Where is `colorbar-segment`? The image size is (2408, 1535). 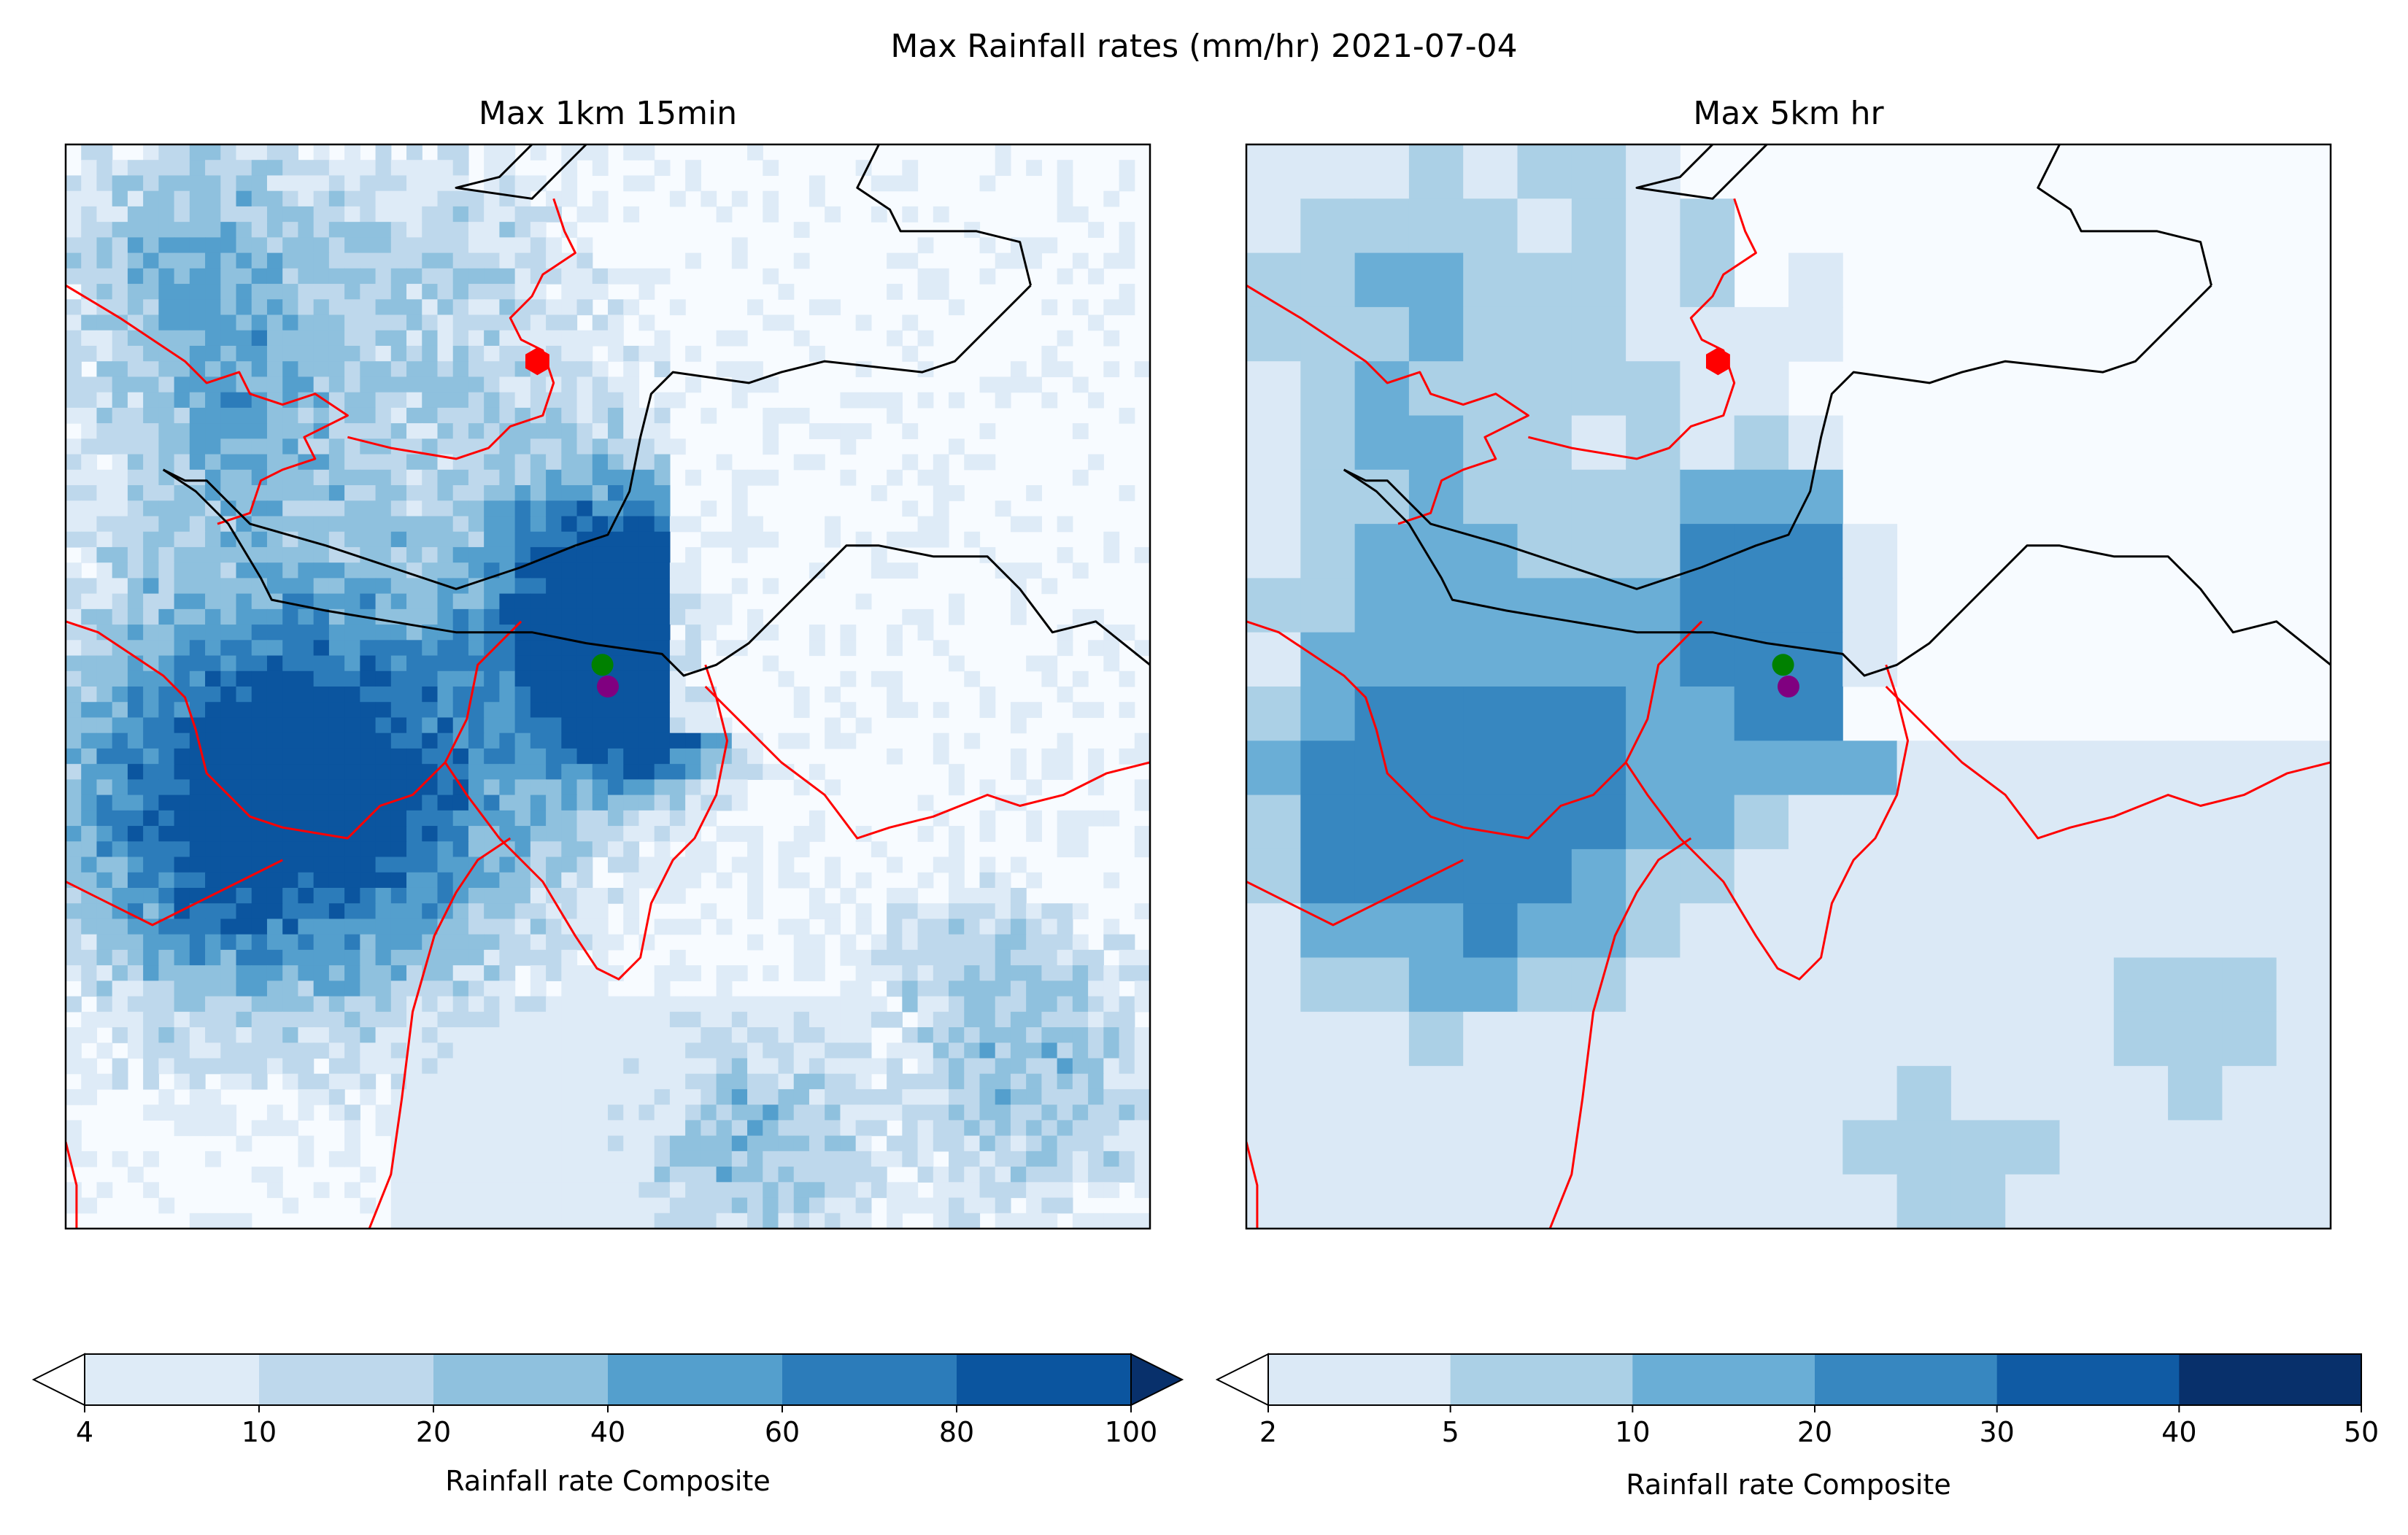
colorbar-segment is located at coordinates (172, 1379).